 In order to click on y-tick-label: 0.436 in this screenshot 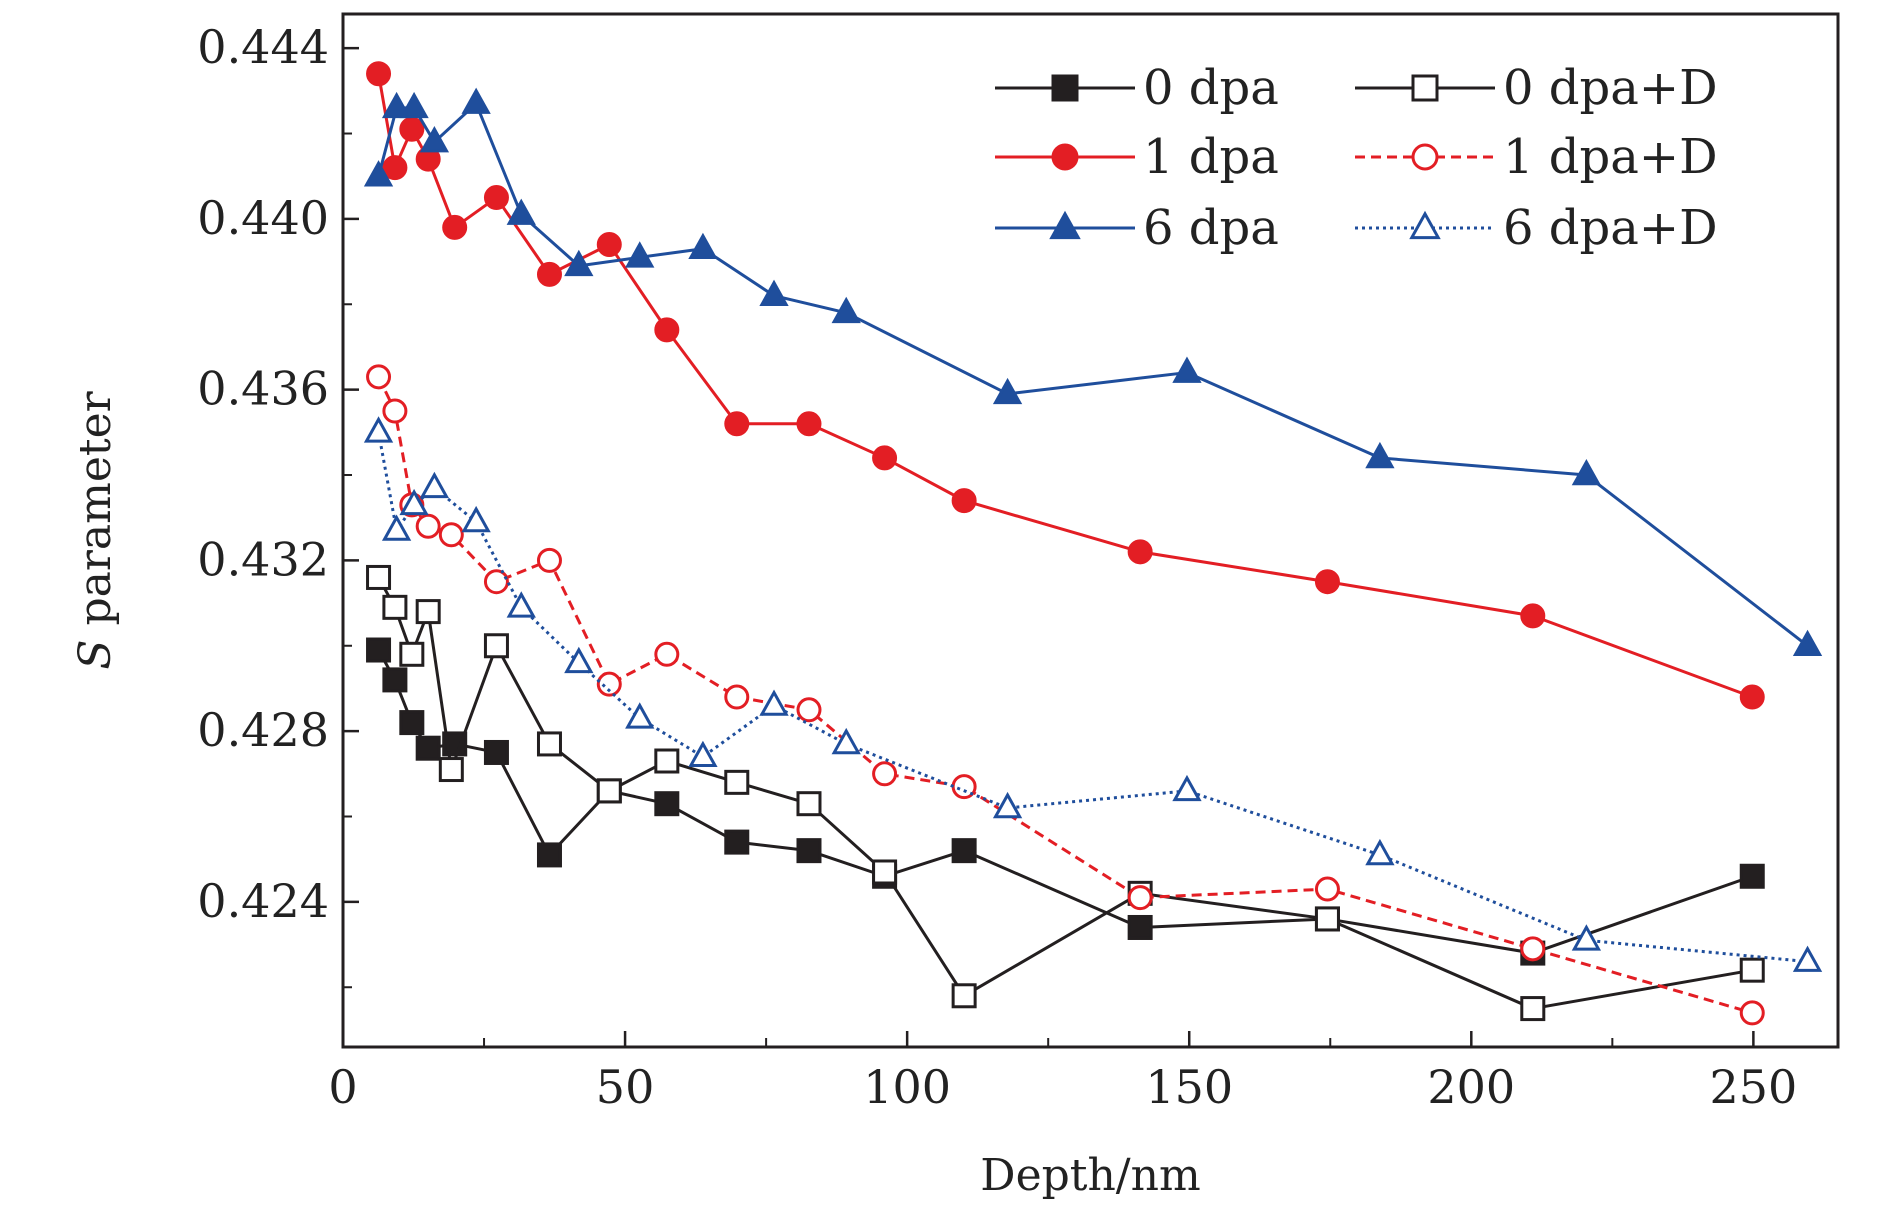, I will do `click(263, 389)`.